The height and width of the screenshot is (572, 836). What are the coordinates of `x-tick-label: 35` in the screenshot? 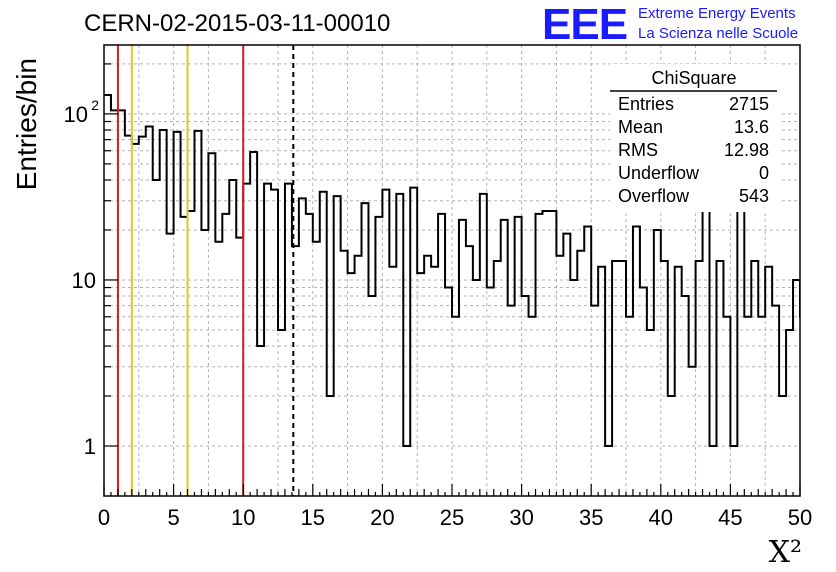 It's located at (591, 517).